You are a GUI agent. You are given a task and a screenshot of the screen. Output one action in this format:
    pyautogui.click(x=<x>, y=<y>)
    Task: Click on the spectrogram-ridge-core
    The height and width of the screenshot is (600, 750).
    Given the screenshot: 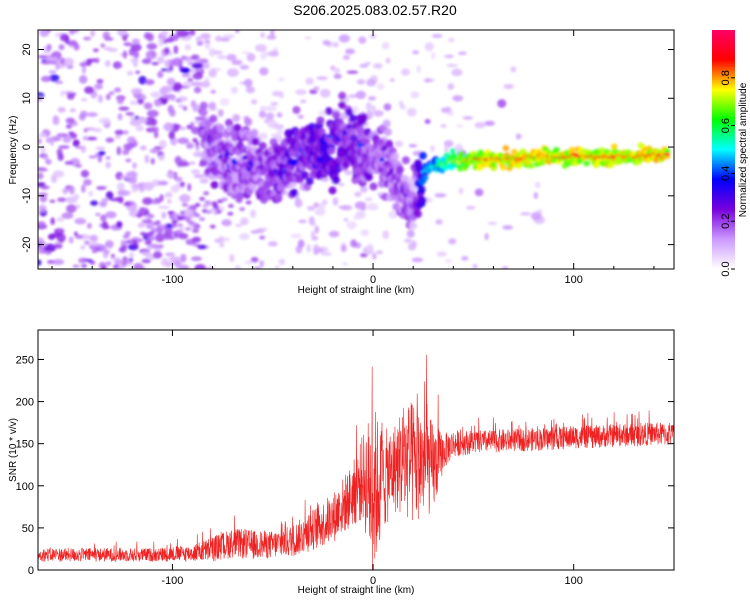 What is the action you would take?
    pyautogui.click(x=360, y=145)
    